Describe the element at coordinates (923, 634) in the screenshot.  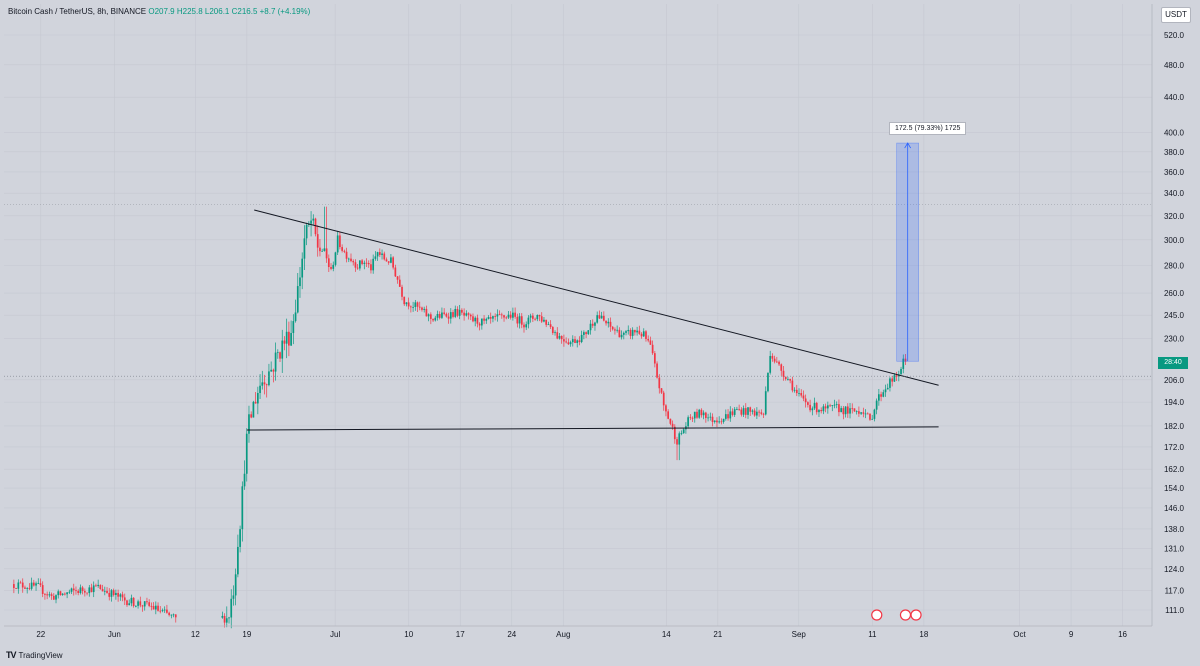
I see `x-tick-label: 18` at that location.